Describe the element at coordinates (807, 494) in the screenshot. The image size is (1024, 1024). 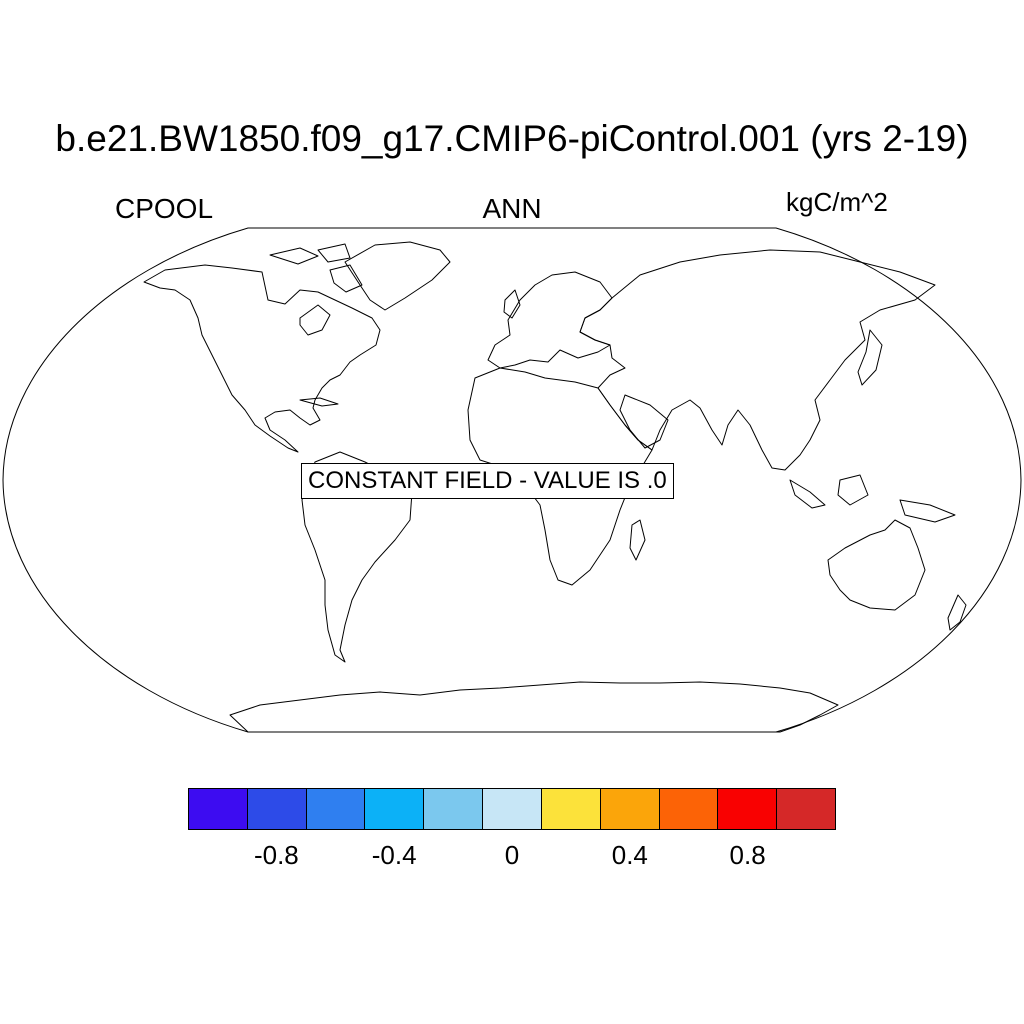
I see `sumatra-borneo` at that location.